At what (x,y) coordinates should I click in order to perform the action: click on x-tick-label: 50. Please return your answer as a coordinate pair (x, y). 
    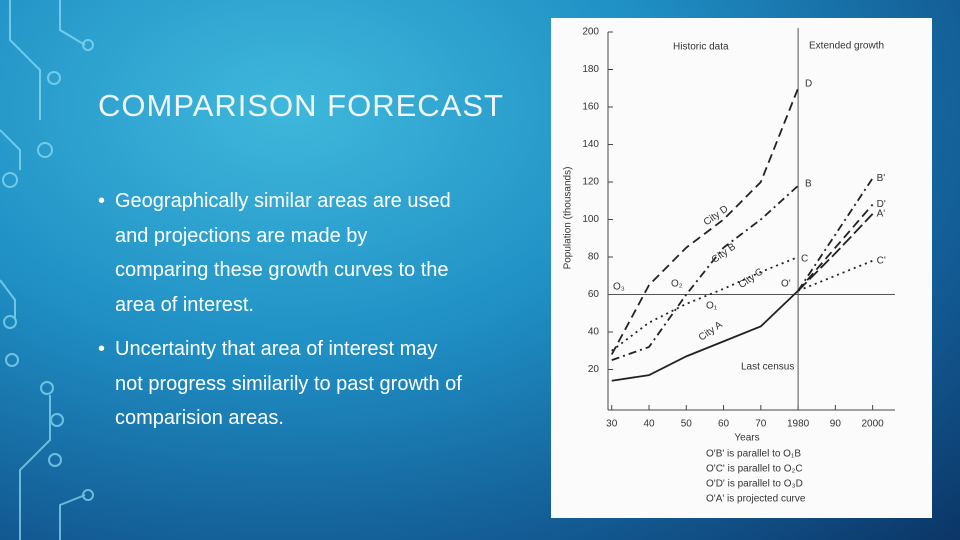
    Looking at the image, I should click on (687, 424).